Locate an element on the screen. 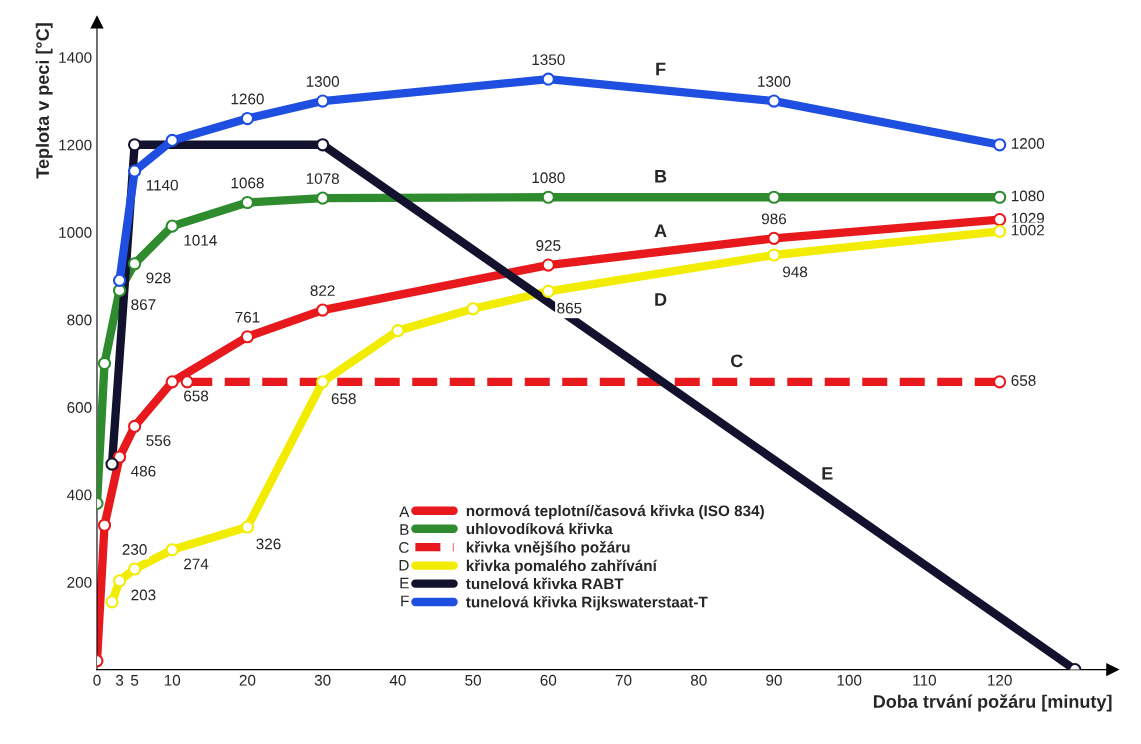 The image size is (1141, 744). annotation: B is located at coordinates (661, 176).